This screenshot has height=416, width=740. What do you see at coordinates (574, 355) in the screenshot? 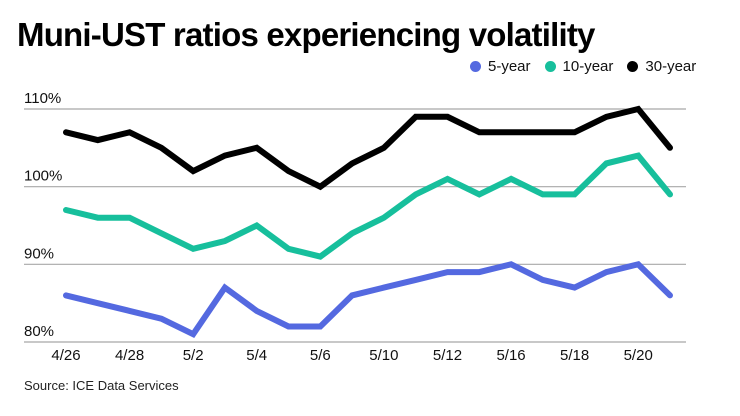
I see `x-tick-label: 5/18` at bounding box center [574, 355].